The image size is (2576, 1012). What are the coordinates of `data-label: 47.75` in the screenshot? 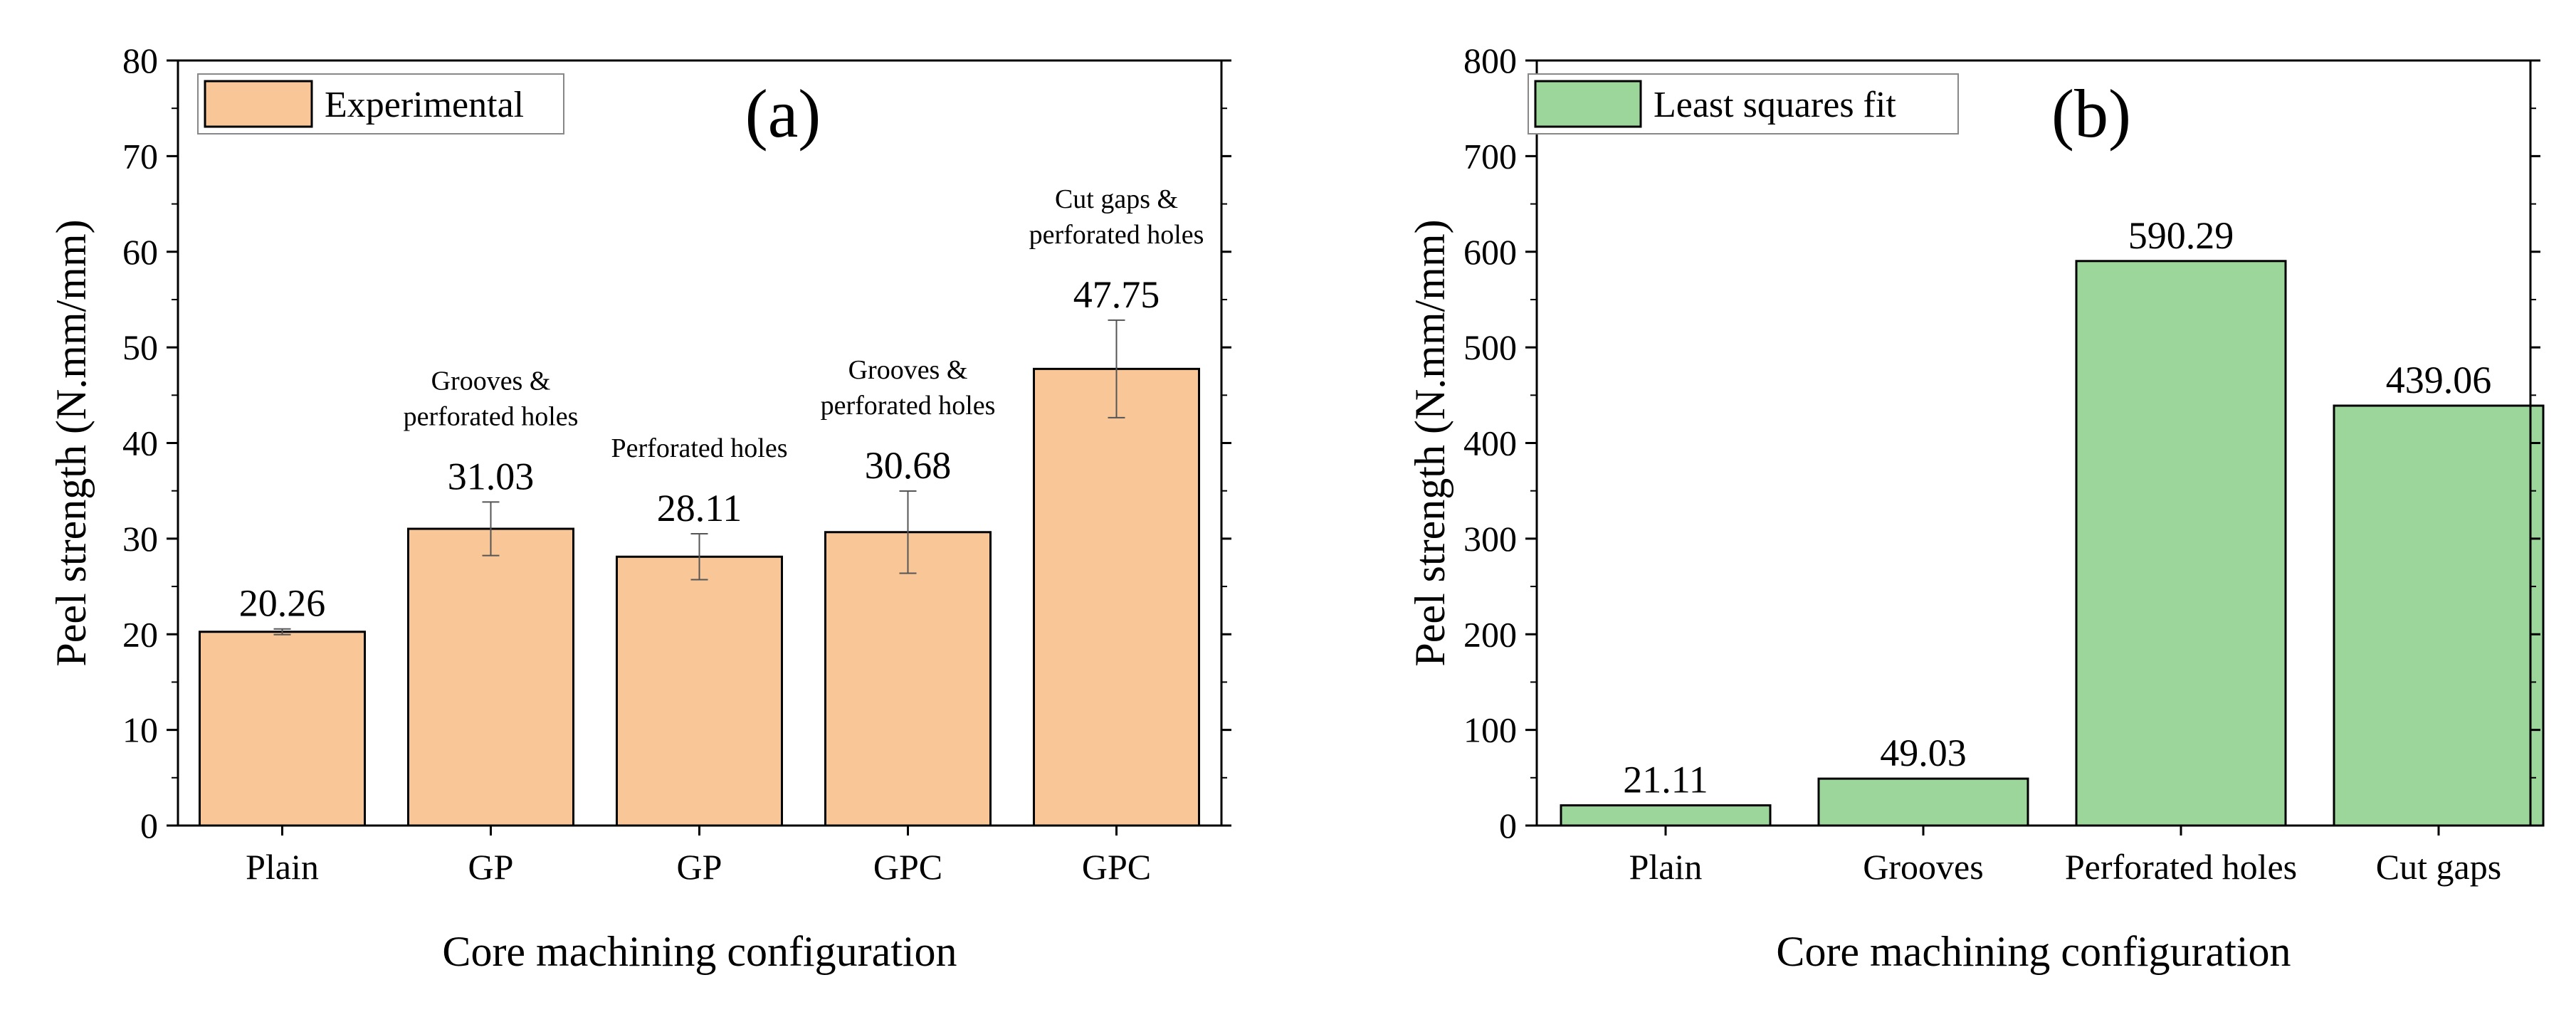 It's located at (1117, 294).